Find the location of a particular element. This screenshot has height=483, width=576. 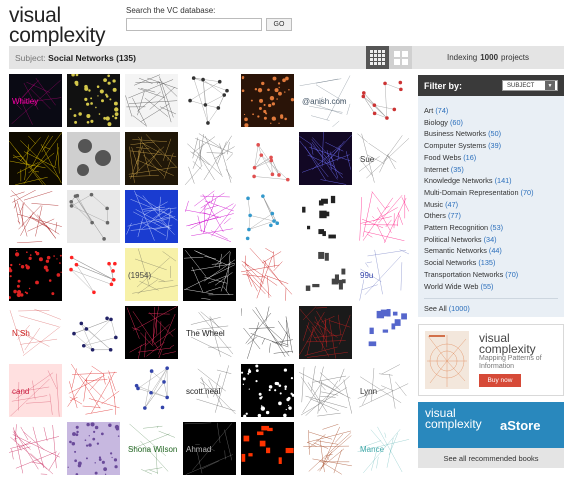

see-all-link: See All (1000) is located at coordinates (491, 308).